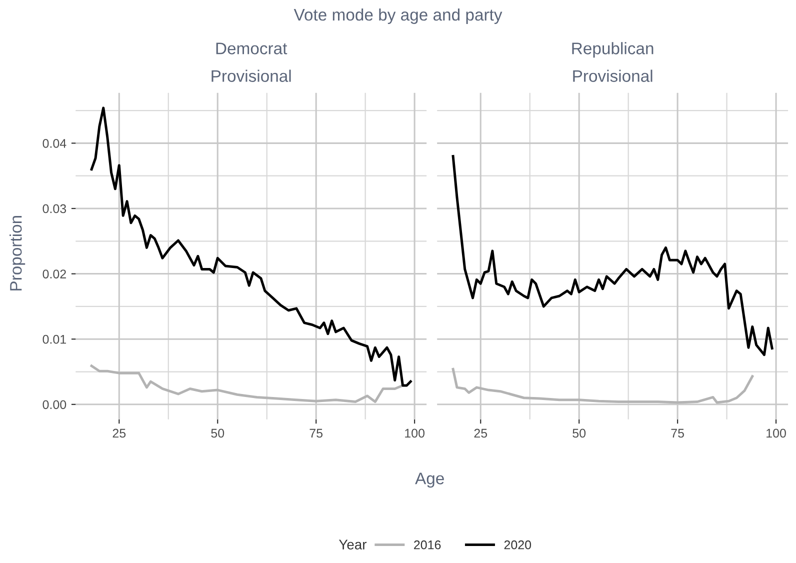 The height and width of the screenshot is (563, 796). Describe the element at coordinates (18, 253) in the screenshot. I see `y-axis-title: Proportion` at that location.